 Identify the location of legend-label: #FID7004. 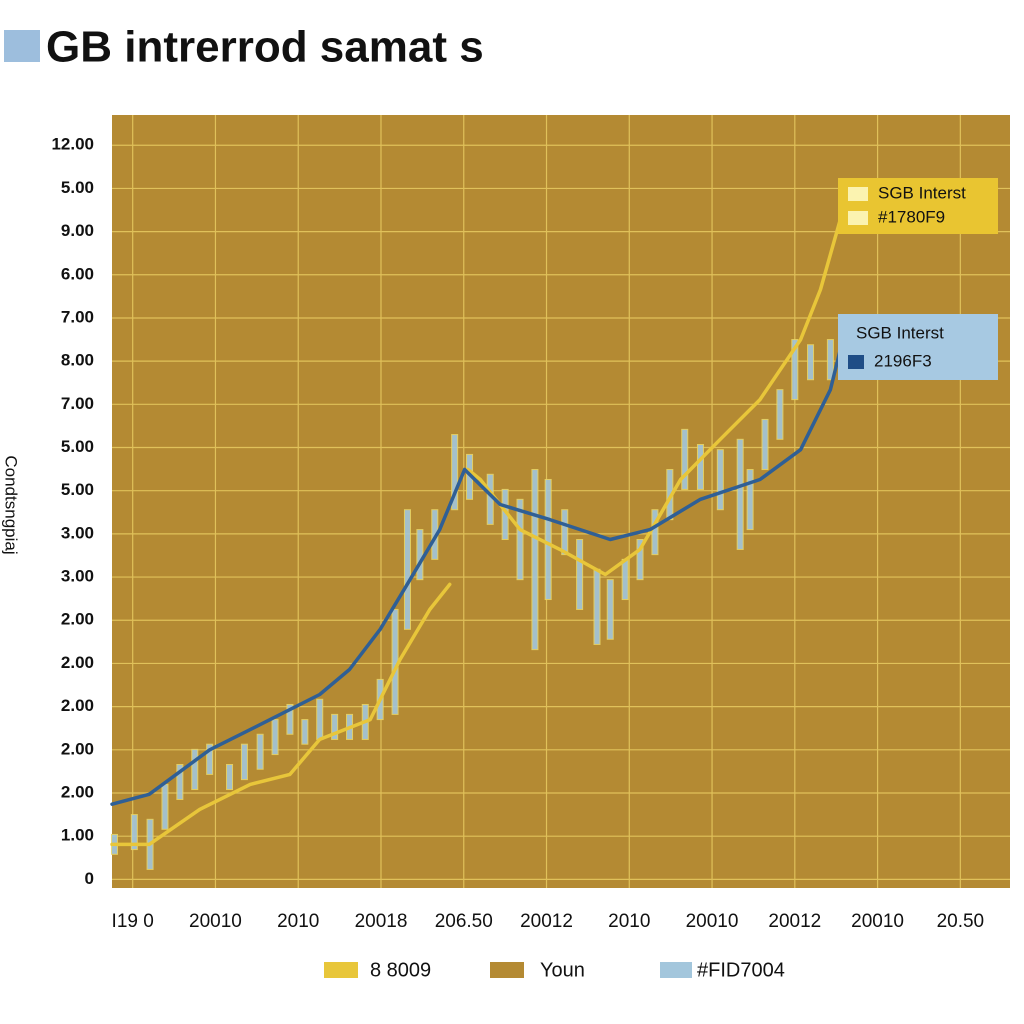
(741, 970).